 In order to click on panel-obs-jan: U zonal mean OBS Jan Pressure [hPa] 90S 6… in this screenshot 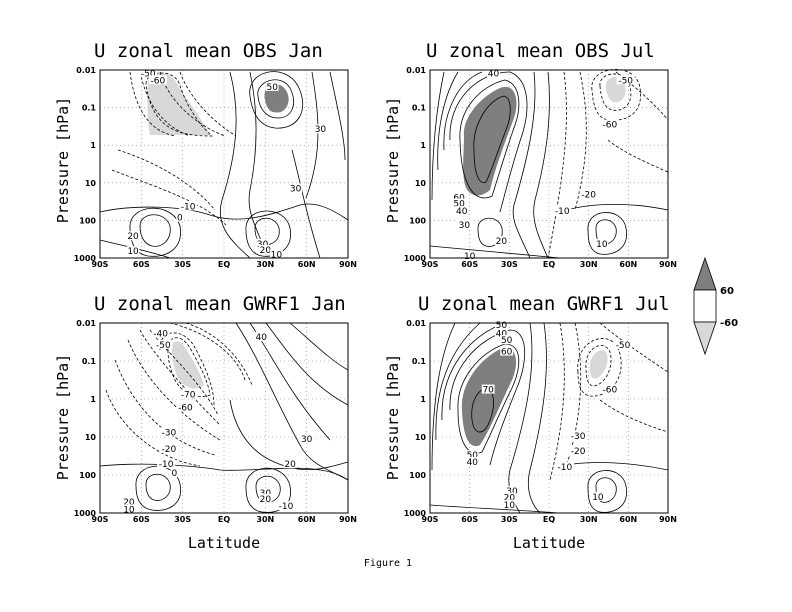, I will do `click(205, 154)`.